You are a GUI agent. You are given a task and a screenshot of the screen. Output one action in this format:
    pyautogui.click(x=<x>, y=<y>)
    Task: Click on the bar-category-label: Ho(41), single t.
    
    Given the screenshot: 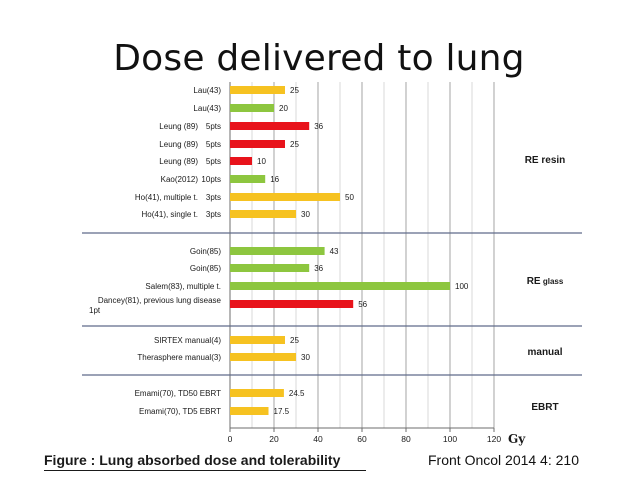 What is the action you would take?
    pyautogui.click(x=170, y=214)
    